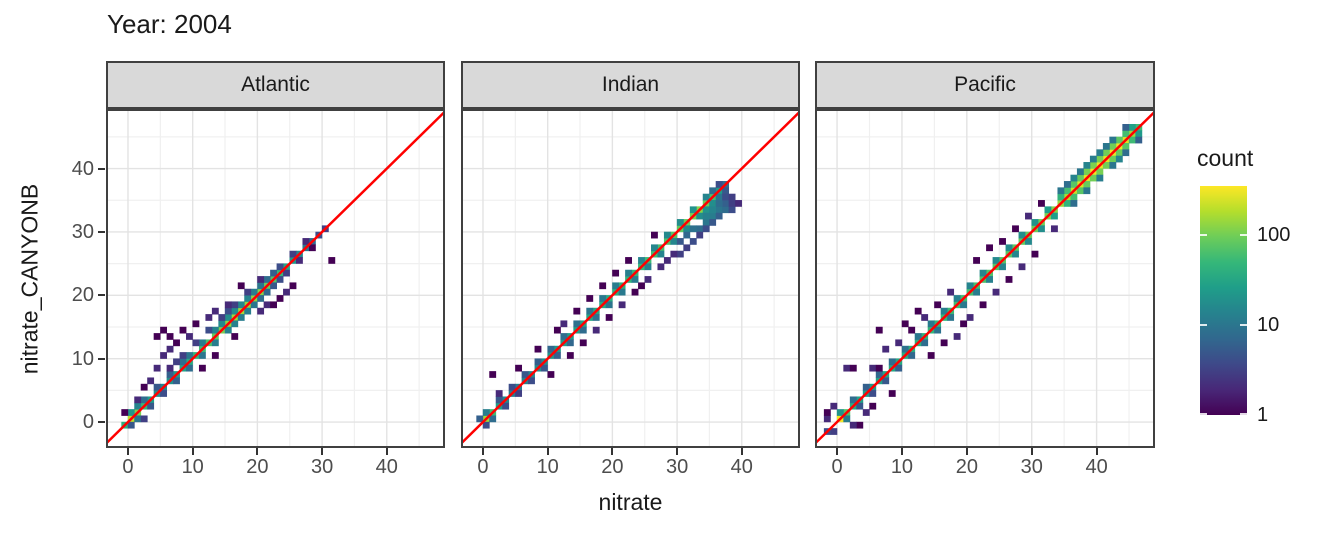 The width and height of the screenshot is (1344, 537). I want to click on facet-strip-label: Pacific, so click(985, 84).